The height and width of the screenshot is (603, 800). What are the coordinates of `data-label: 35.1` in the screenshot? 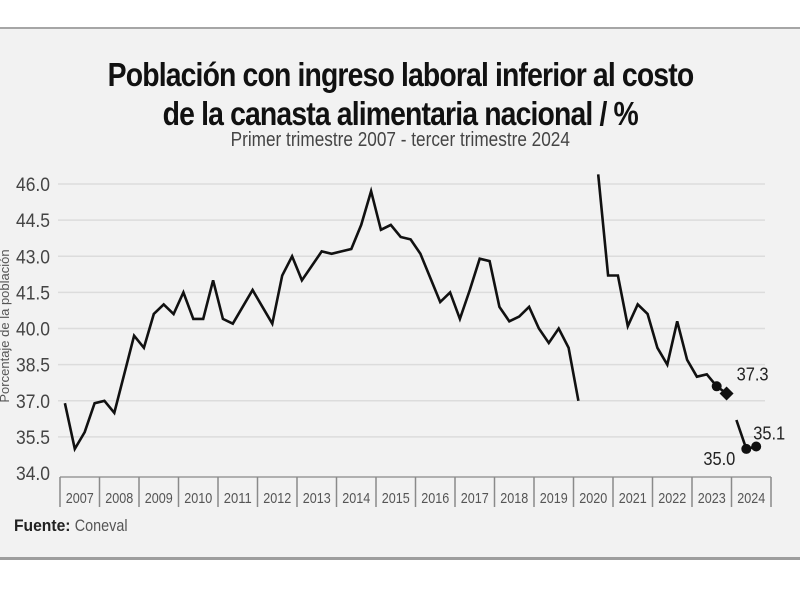 It's located at (769, 434).